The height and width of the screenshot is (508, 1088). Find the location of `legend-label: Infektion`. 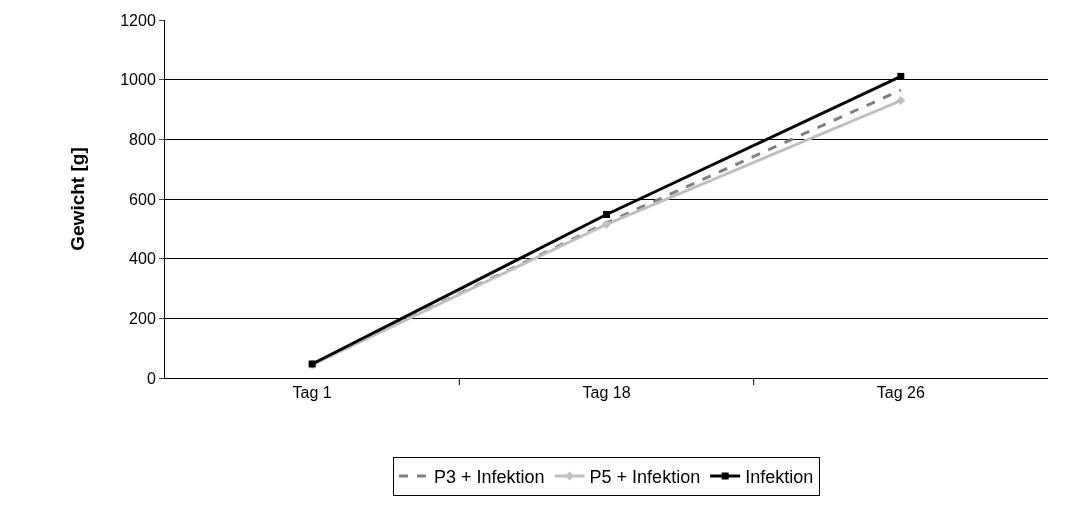

legend-label: Infektion is located at coordinates (779, 476).